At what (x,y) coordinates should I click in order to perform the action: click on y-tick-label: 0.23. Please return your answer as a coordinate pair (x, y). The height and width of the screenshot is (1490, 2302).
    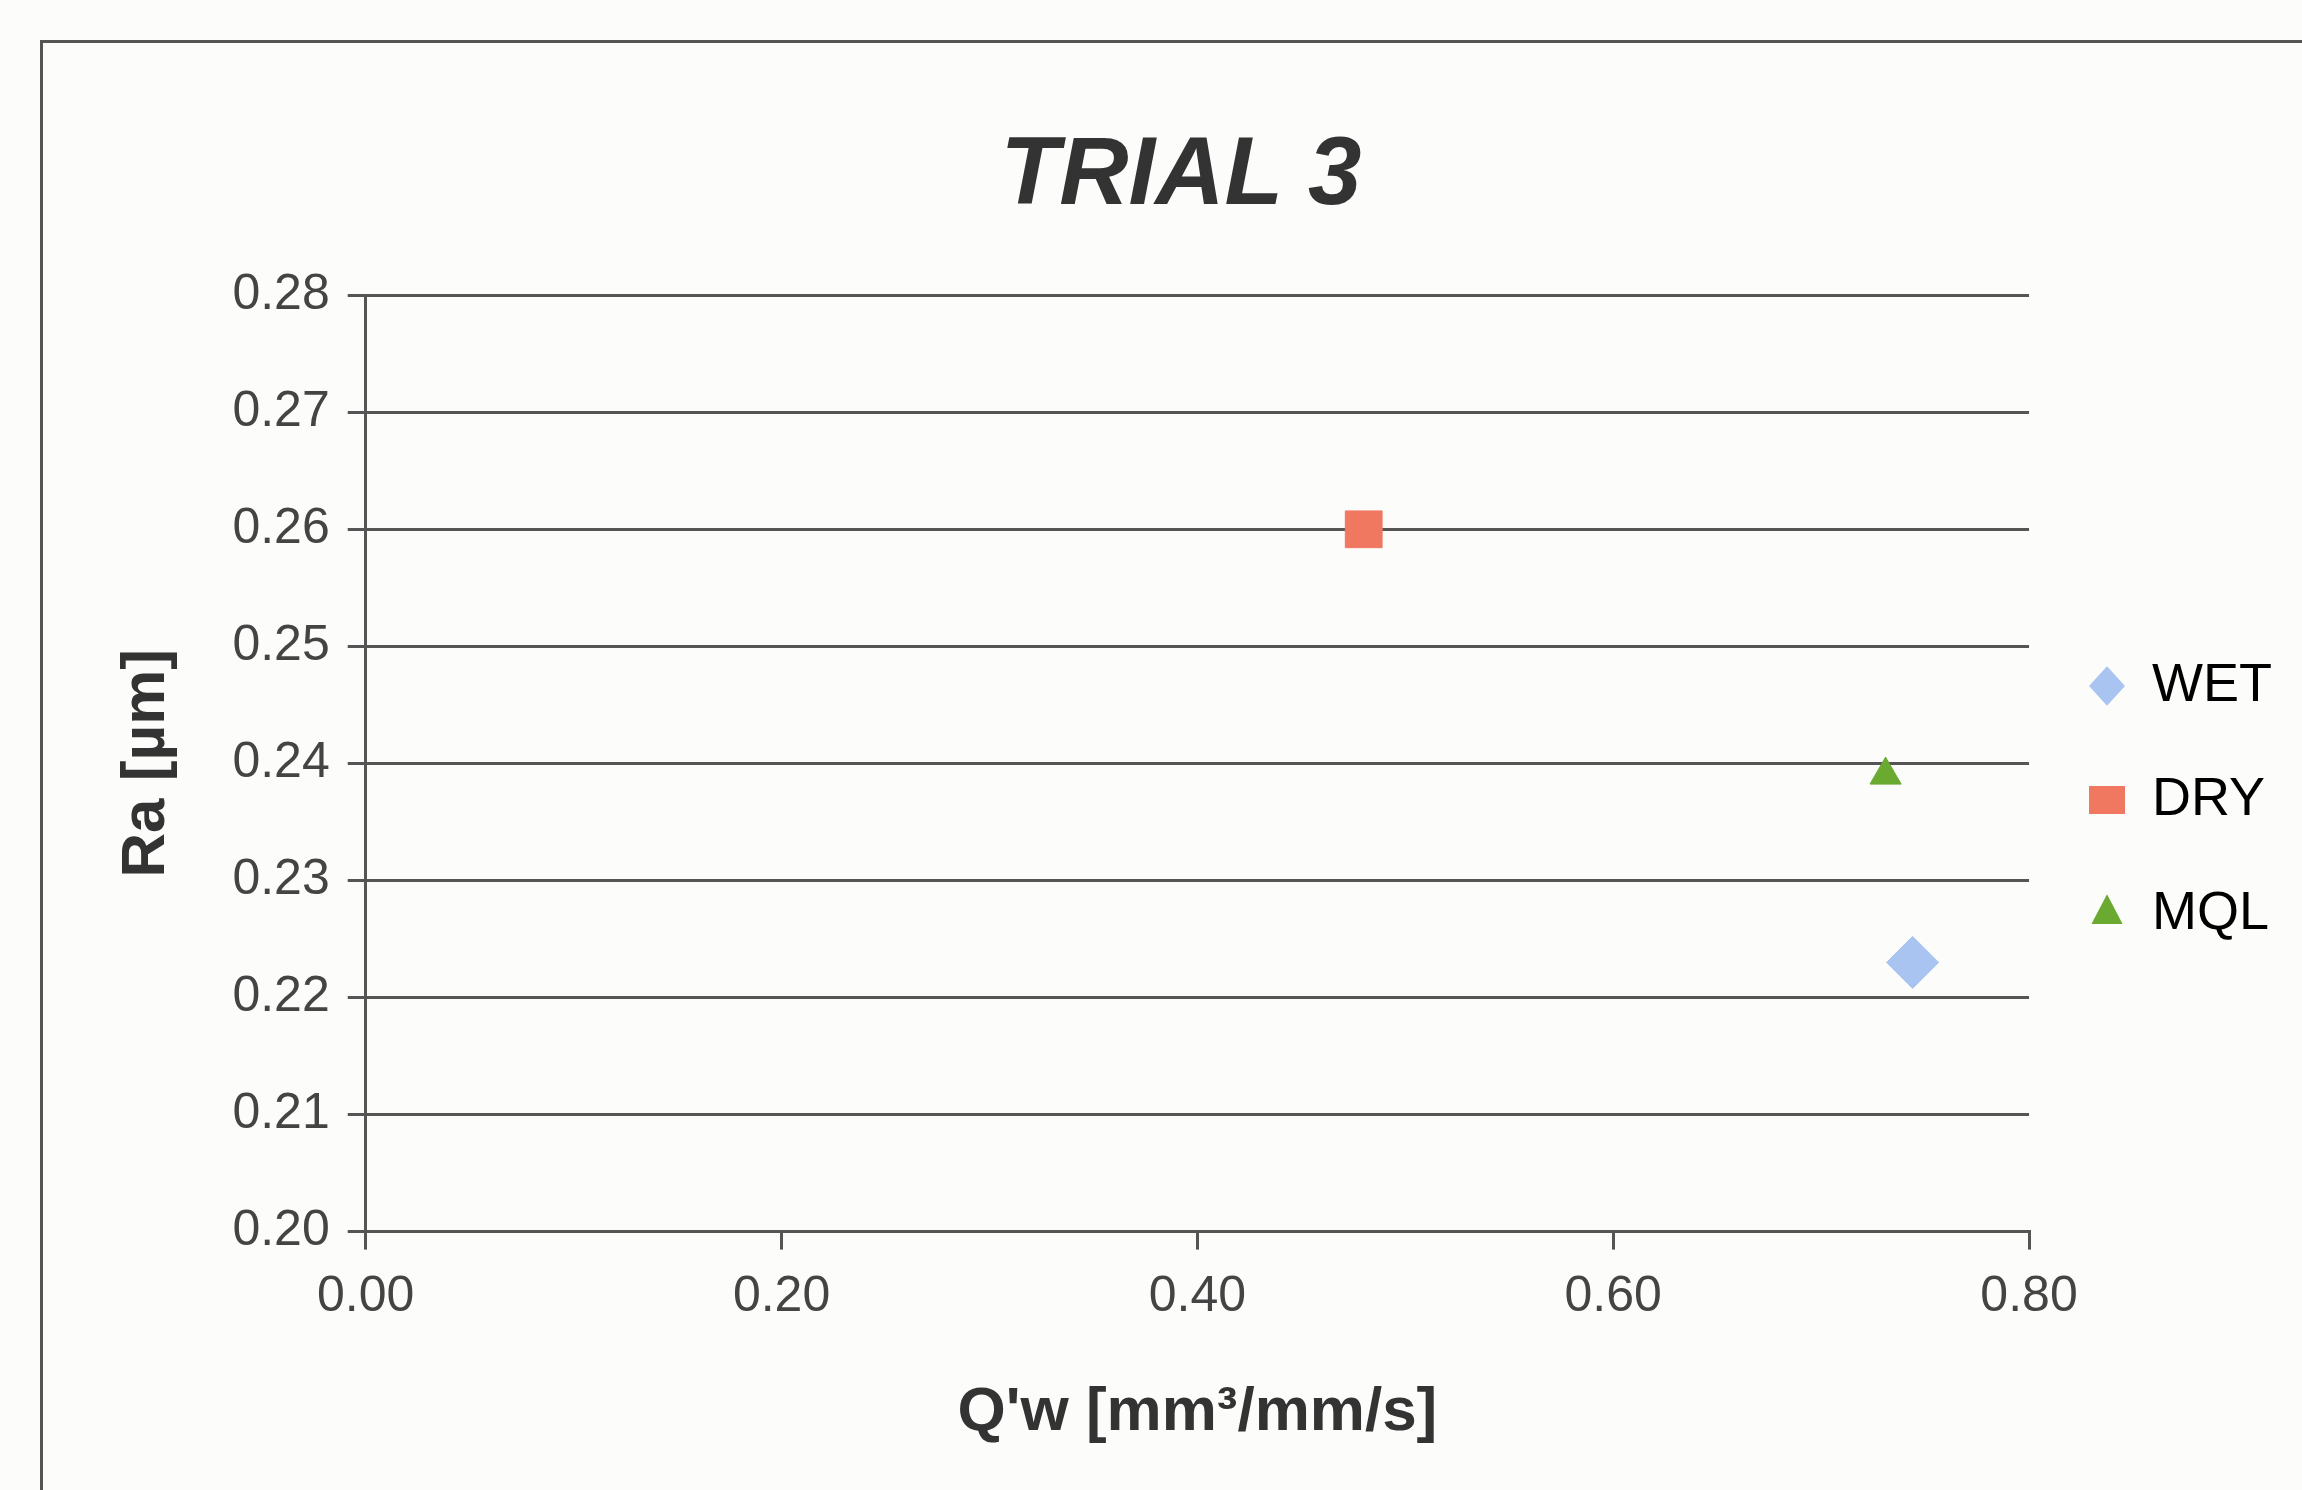
    Looking at the image, I should click on (281, 877).